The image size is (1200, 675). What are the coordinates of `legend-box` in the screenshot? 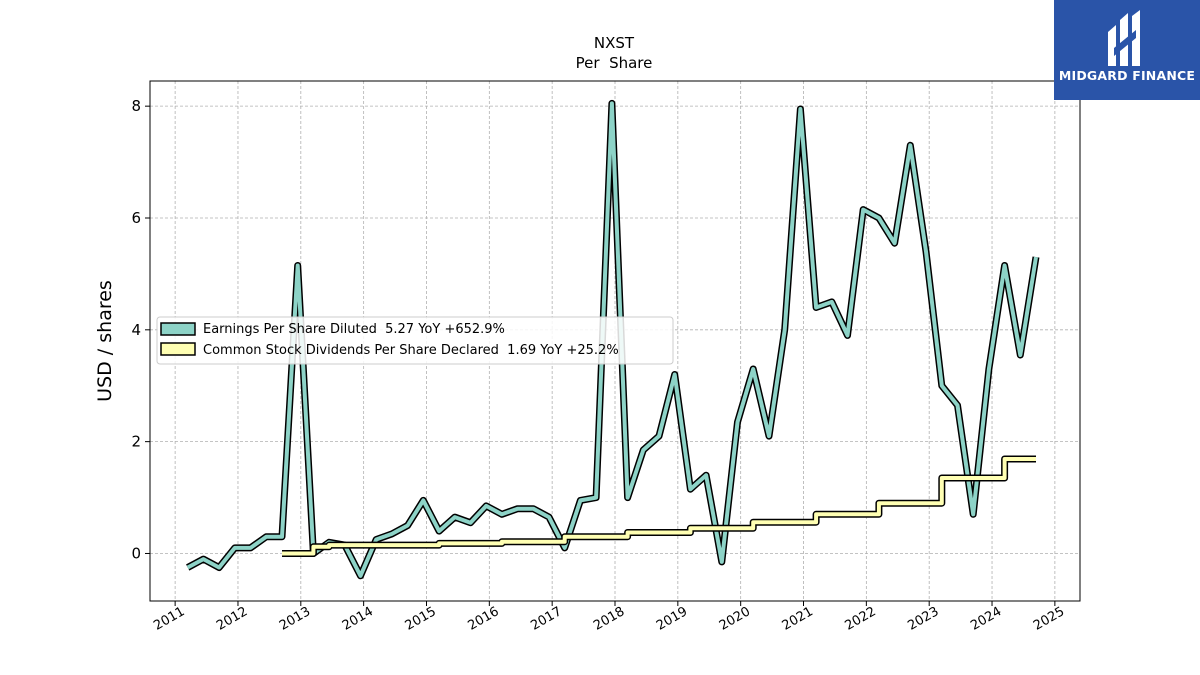 It's located at (415, 340).